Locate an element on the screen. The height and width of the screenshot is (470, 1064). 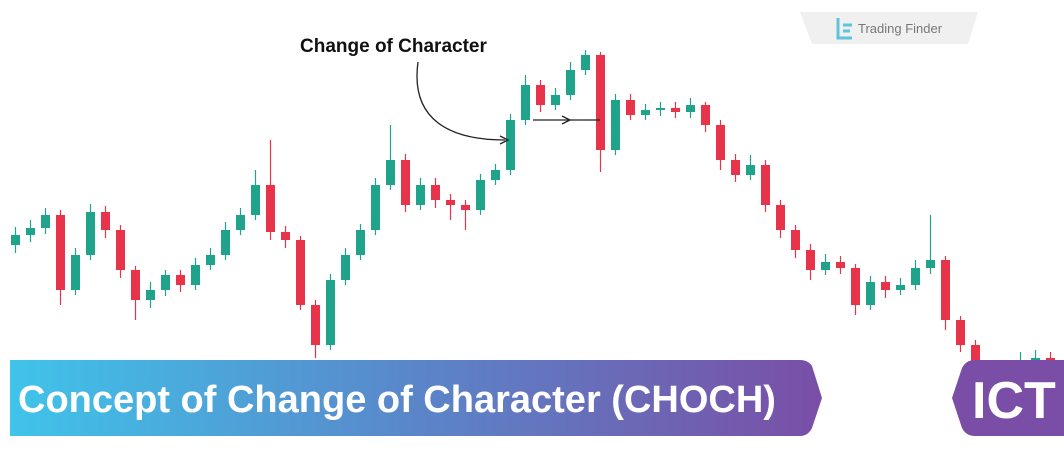
logo-icon is located at coordinates (844, 29).